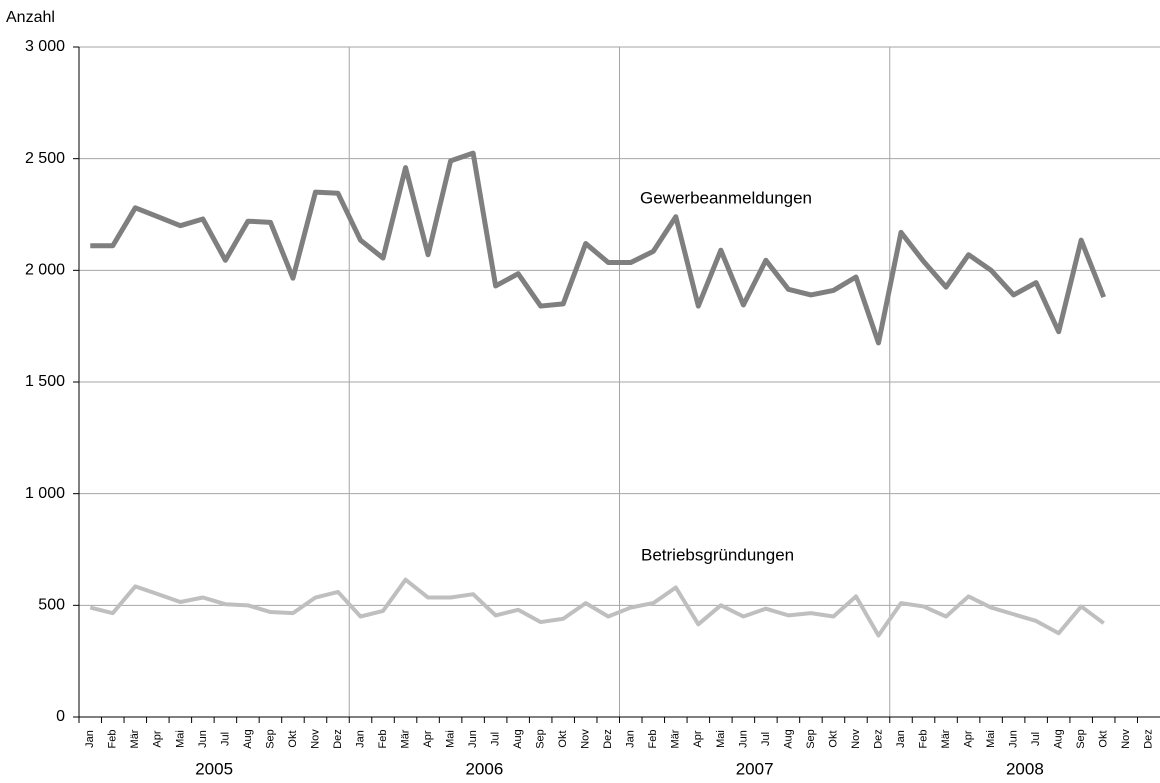  I want to click on y-tick-label: 0, so click(60, 716).